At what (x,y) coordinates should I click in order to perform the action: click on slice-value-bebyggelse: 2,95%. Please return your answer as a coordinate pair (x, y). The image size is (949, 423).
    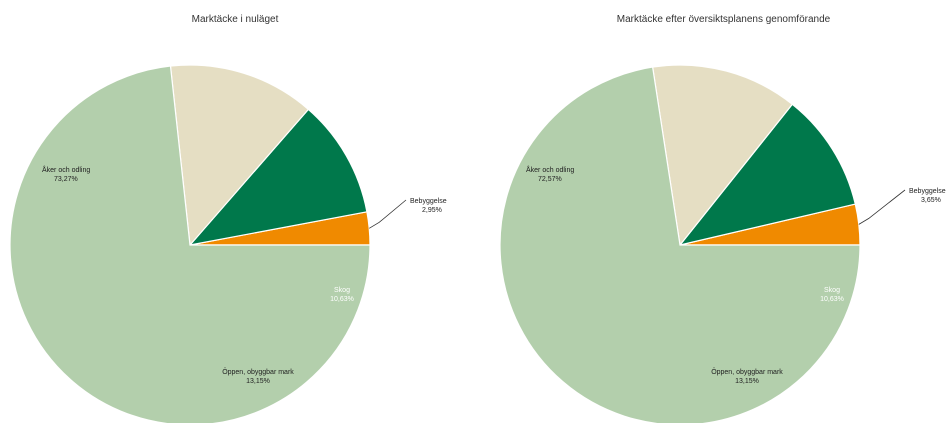
    Looking at the image, I should click on (432, 210).